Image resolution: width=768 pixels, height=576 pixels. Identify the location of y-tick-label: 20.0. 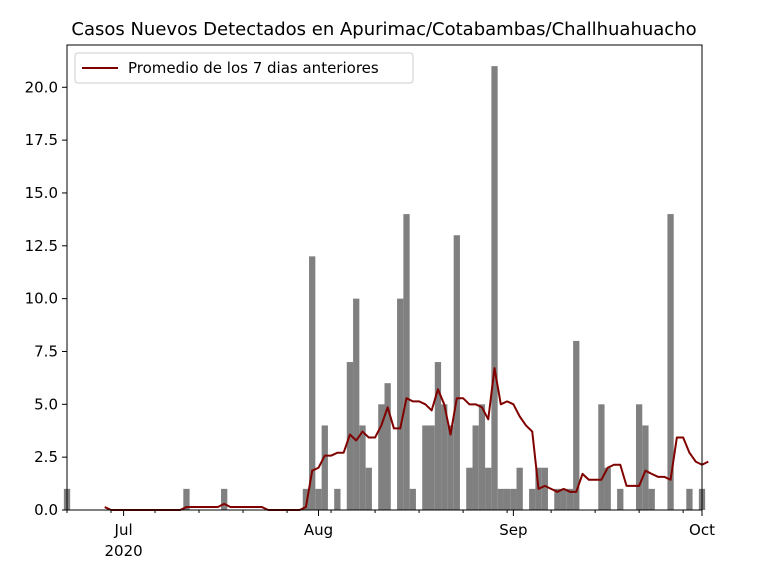
(41, 87).